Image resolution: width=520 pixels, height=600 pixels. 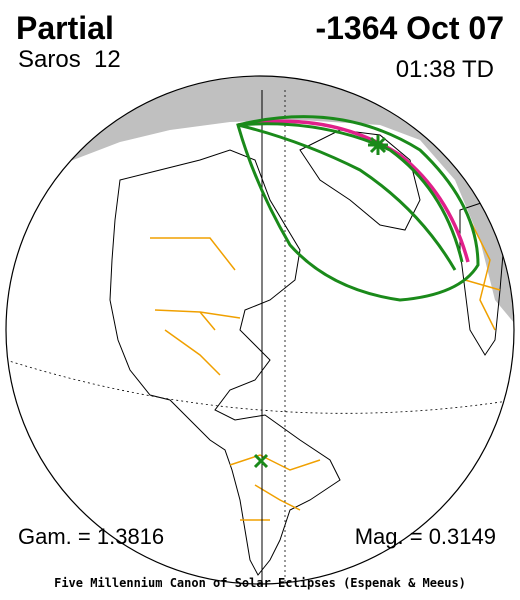 What do you see at coordinates (69, 59) in the screenshot?
I see `saros: Saros 12` at bounding box center [69, 59].